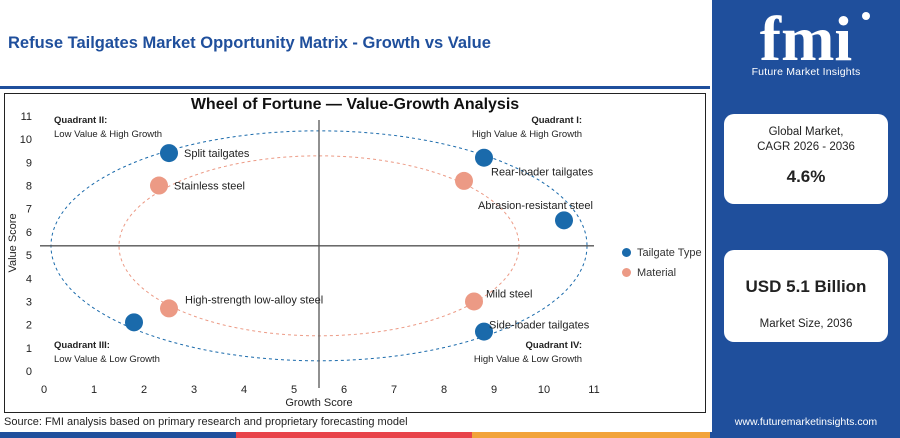 The height and width of the screenshot is (438, 900). I want to click on cagr-label-1: Global Market,, so click(806, 132).